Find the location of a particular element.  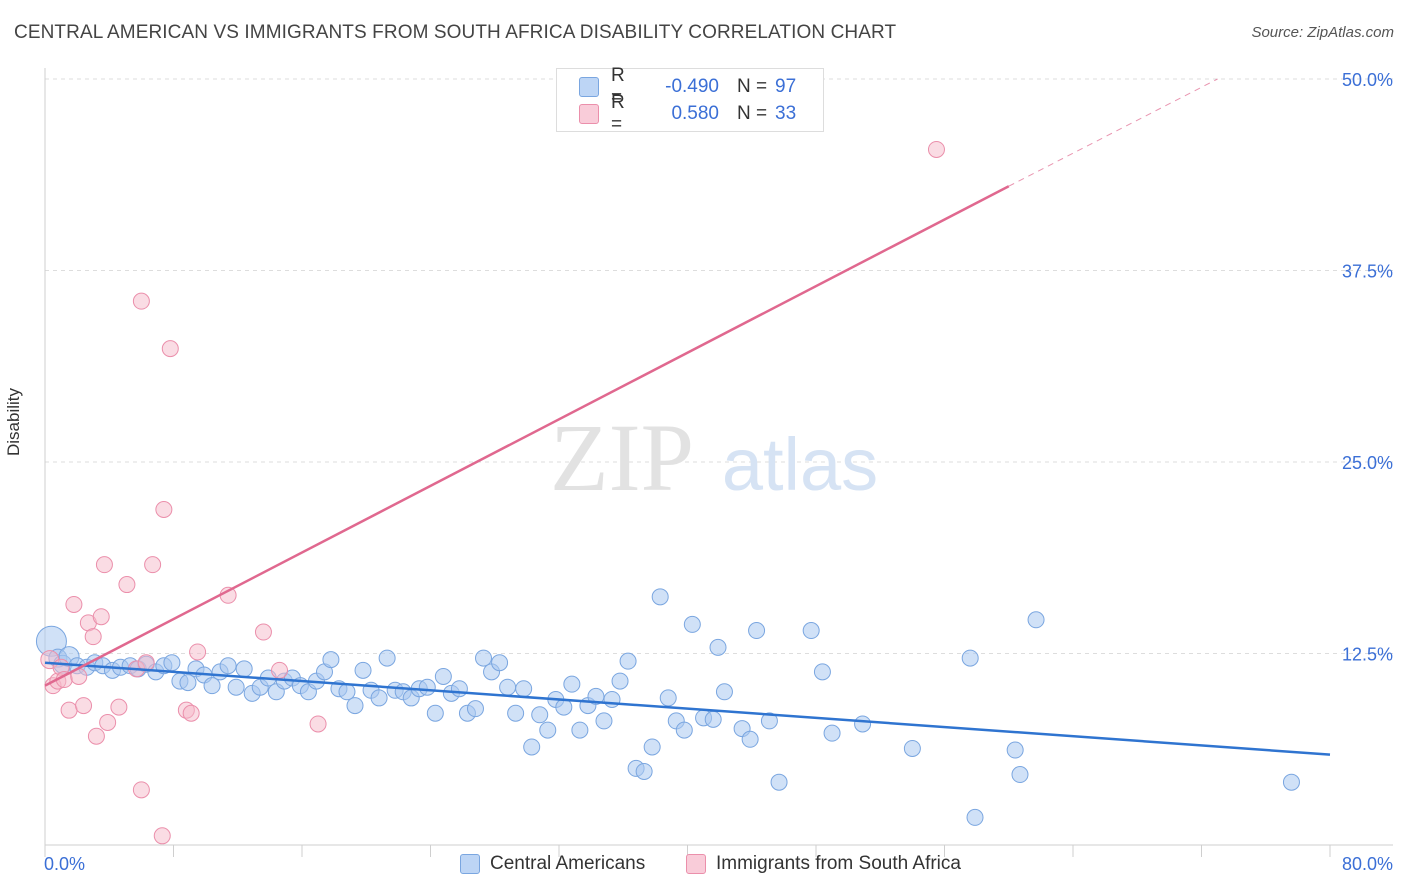

y-tick-label: 50.0% is located at coordinates (1367, 80).